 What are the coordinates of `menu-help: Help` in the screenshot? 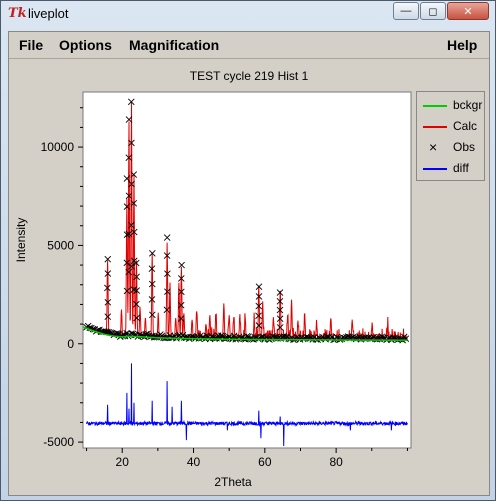 It's located at (462, 45).